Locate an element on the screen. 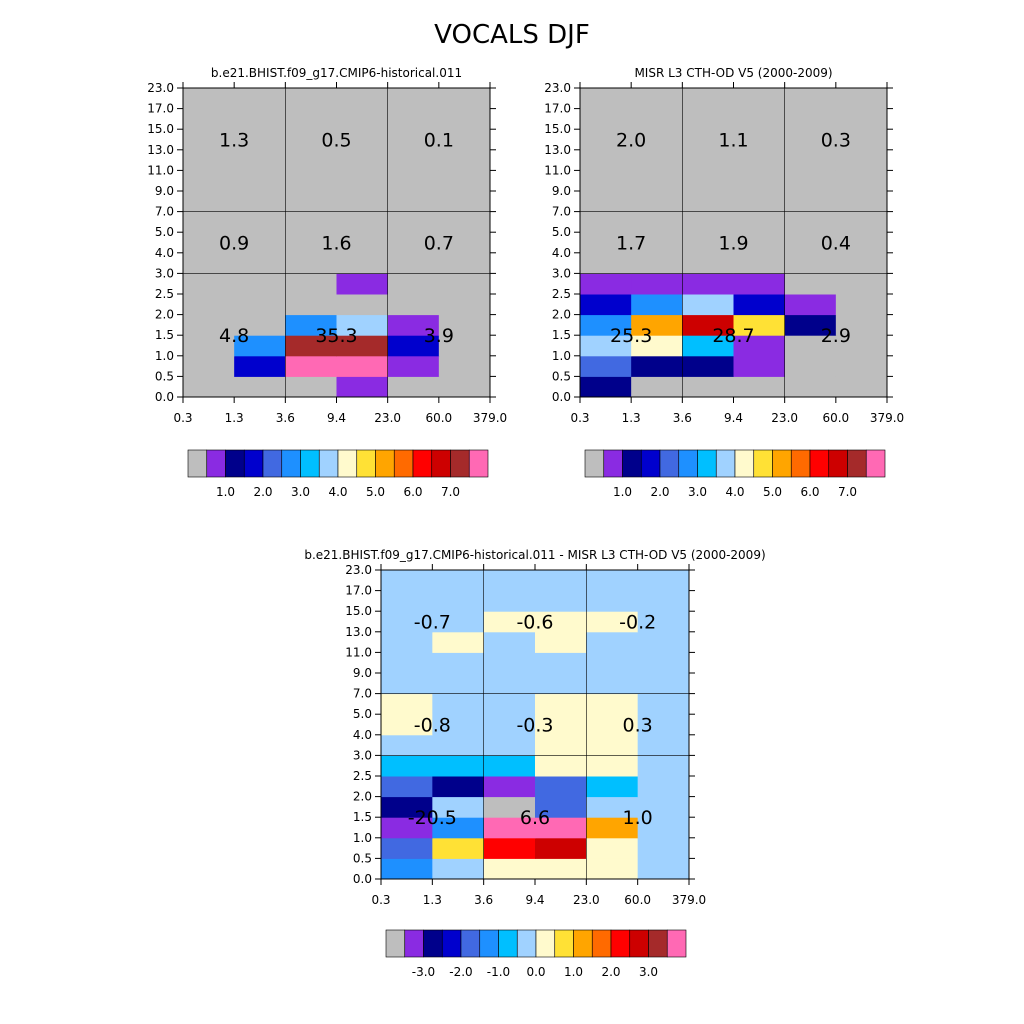  region-value-label: 1.6 is located at coordinates (336, 244).